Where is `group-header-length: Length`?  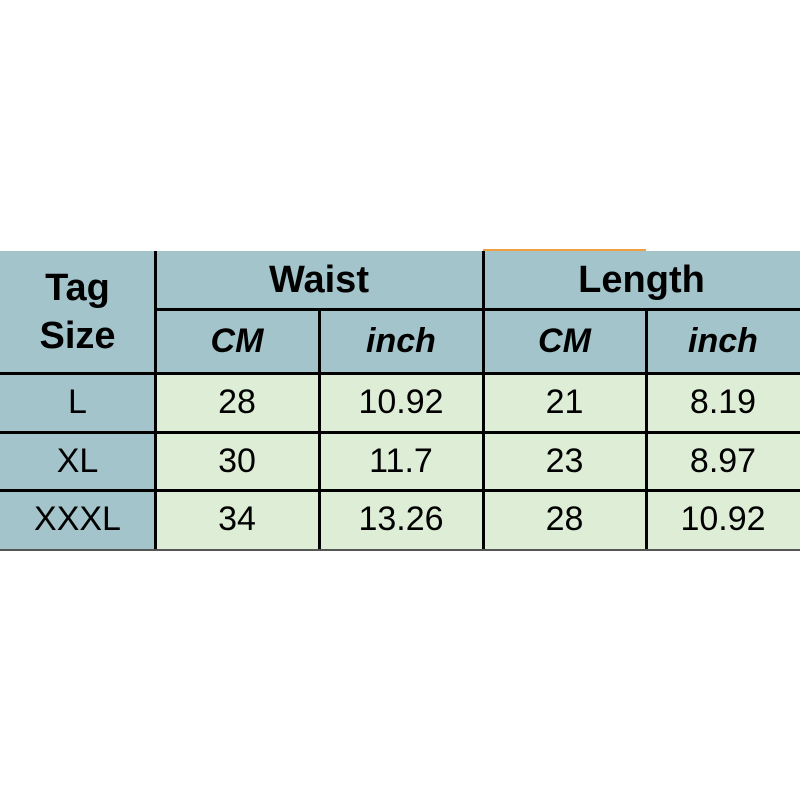 group-header-length: Length is located at coordinates (641, 279).